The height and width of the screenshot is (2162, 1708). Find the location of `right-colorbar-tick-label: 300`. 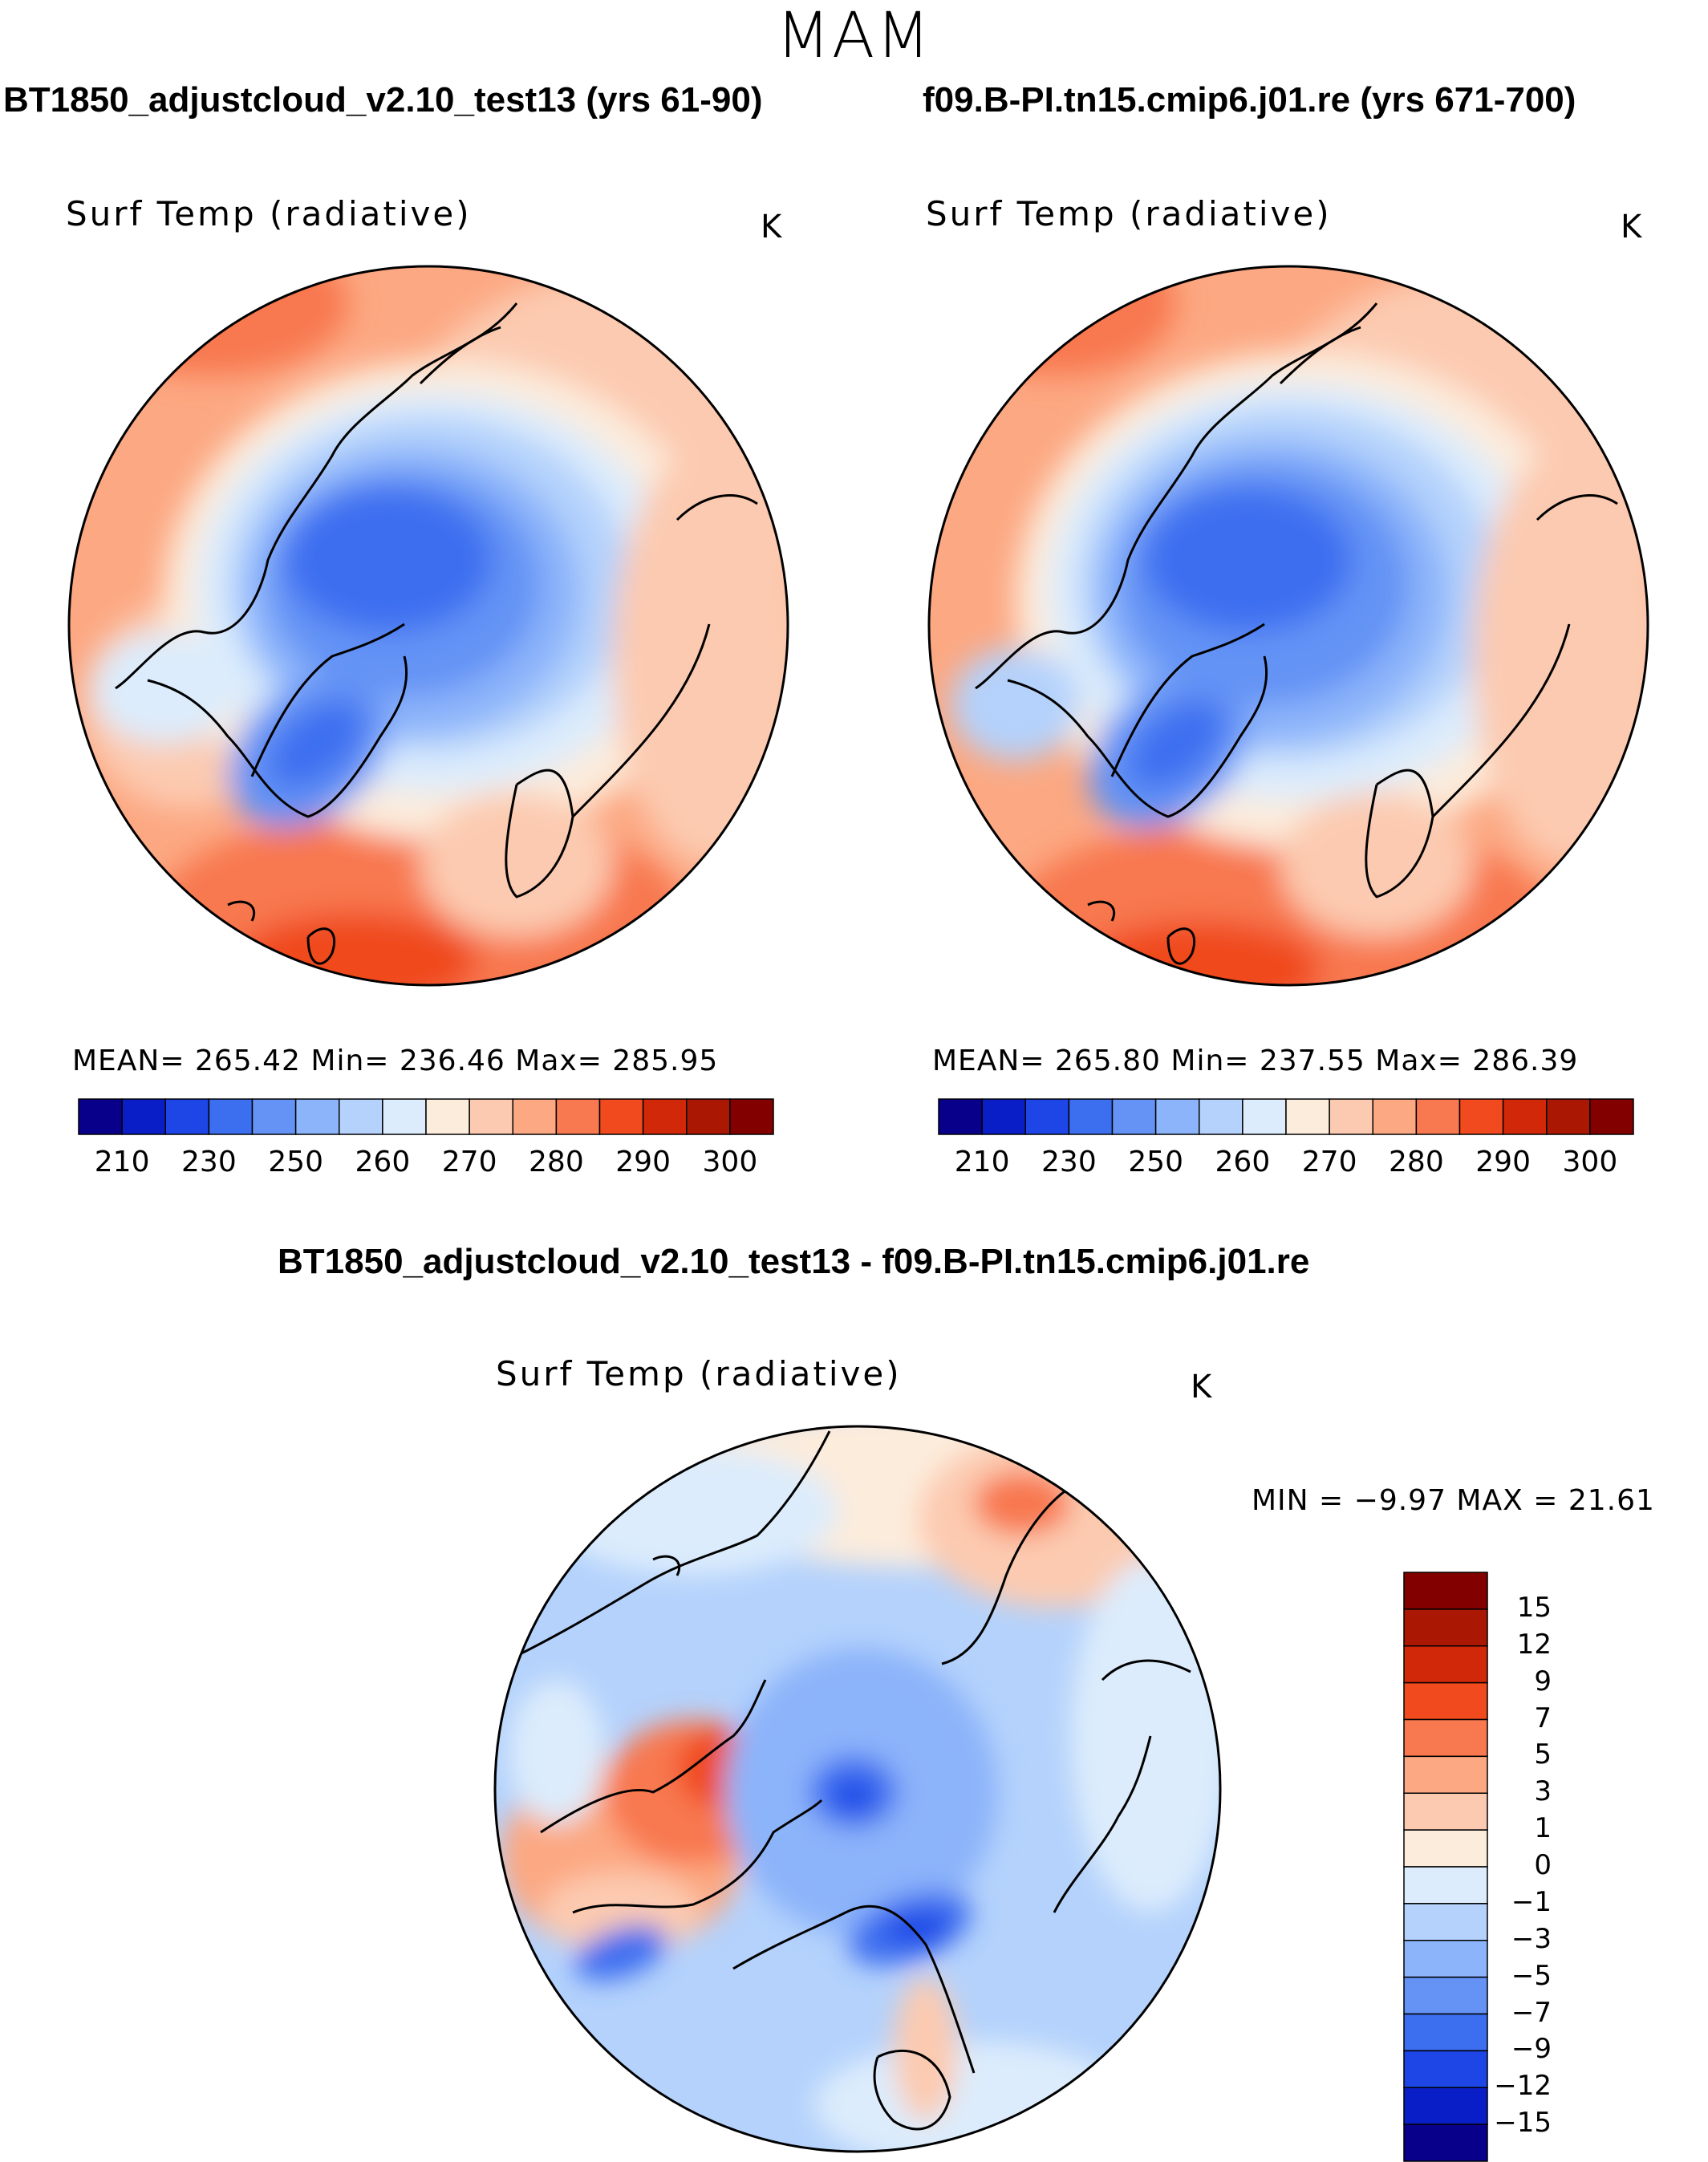

right-colorbar-tick-label: 300 is located at coordinates (1590, 1162).